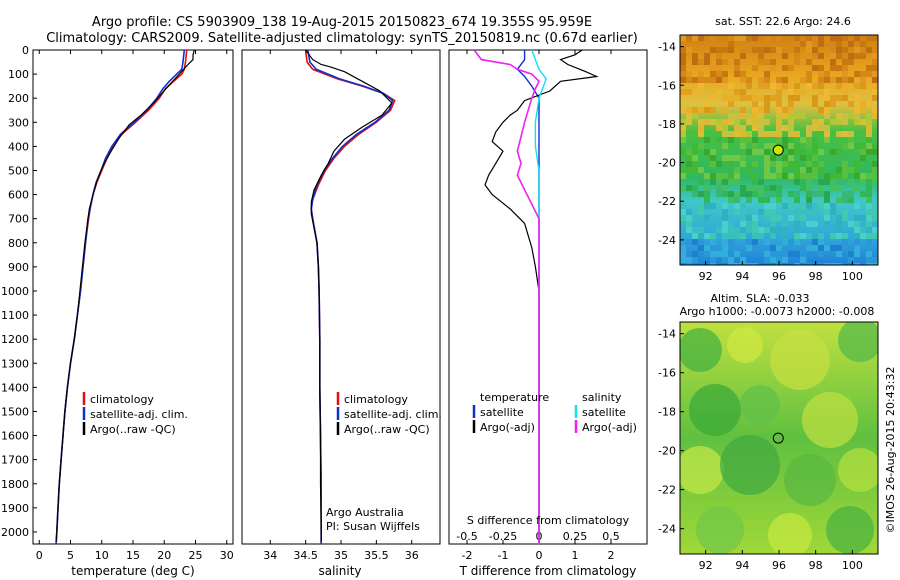 The height and width of the screenshot is (580, 900). Describe the element at coordinates (548, 520) in the screenshot. I see `s-difference-label: S difference from climatology` at that location.